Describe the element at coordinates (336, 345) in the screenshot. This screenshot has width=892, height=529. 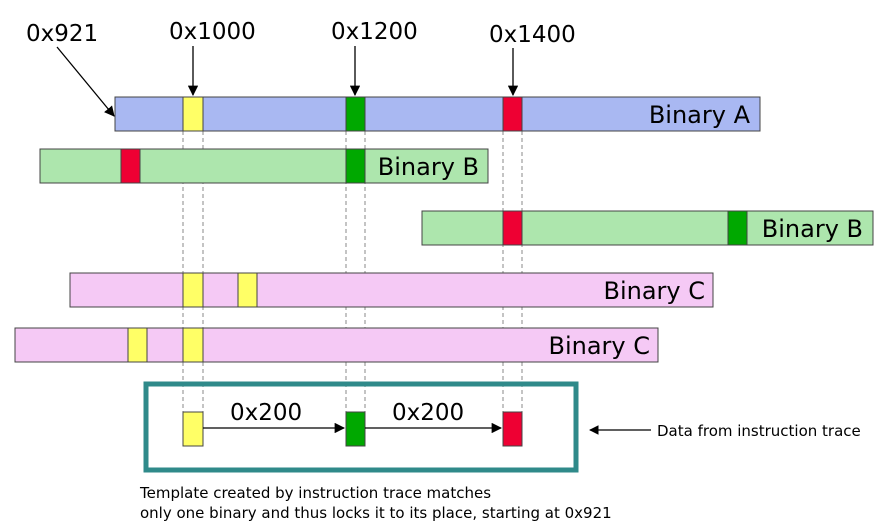
I see `binary-c-bar-2: Binary C` at that location.